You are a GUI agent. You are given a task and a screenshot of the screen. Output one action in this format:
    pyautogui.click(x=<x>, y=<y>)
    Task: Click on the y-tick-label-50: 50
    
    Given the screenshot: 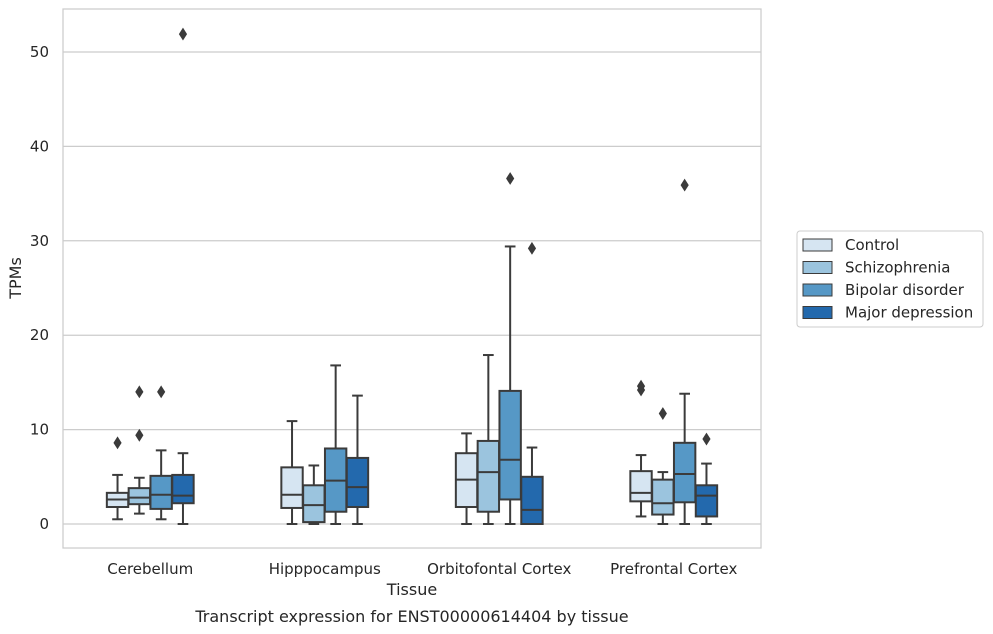 What is the action you would take?
    pyautogui.click(x=39, y=52)
    